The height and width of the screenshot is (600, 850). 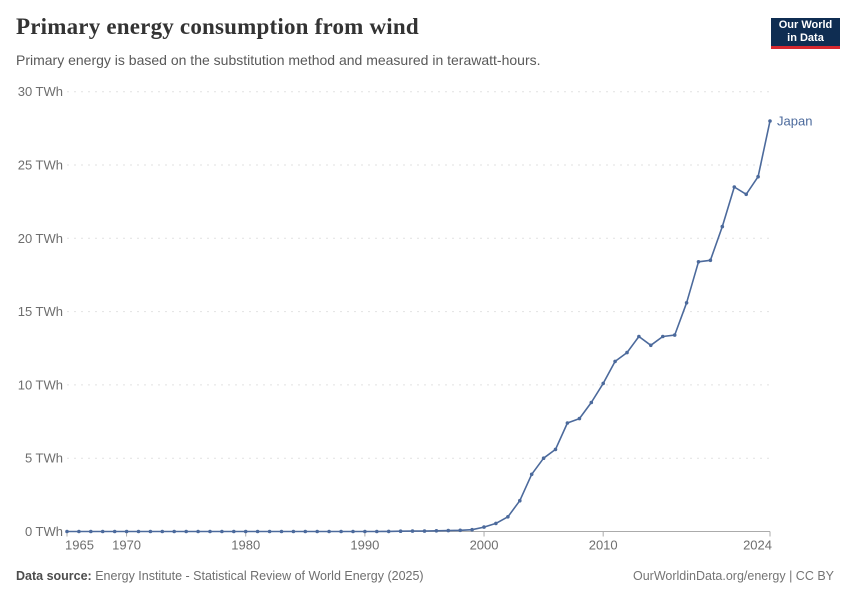 What do you see at coordinates (418, 542) in the screenshot?
I see `x-axis: 1965 1970 1980 1990 2000 2010 2024` at bounding box center [418, 542].